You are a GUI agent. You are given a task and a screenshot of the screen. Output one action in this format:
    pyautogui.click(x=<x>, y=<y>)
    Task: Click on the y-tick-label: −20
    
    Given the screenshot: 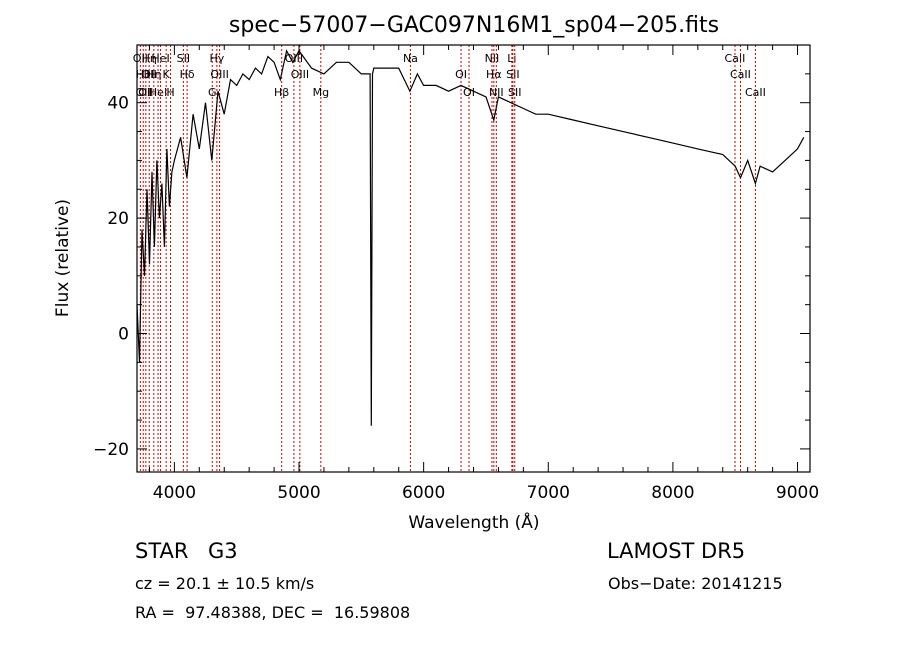 What is the action you would take?
    pyautogui.click(x=111, y=450)
    